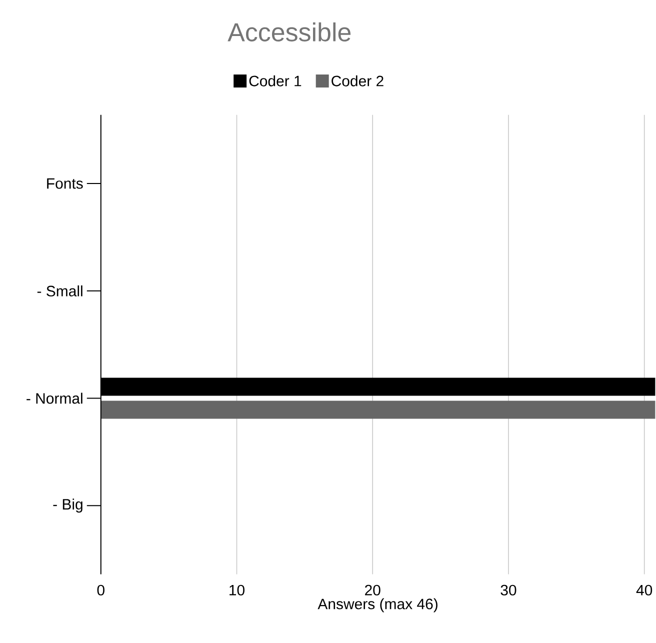 The height and width of the screenshot is (643, 656). Describe the element at coordinates (65, 183) in the screenshot. I see `y-tick-label: Fonts` at that location.